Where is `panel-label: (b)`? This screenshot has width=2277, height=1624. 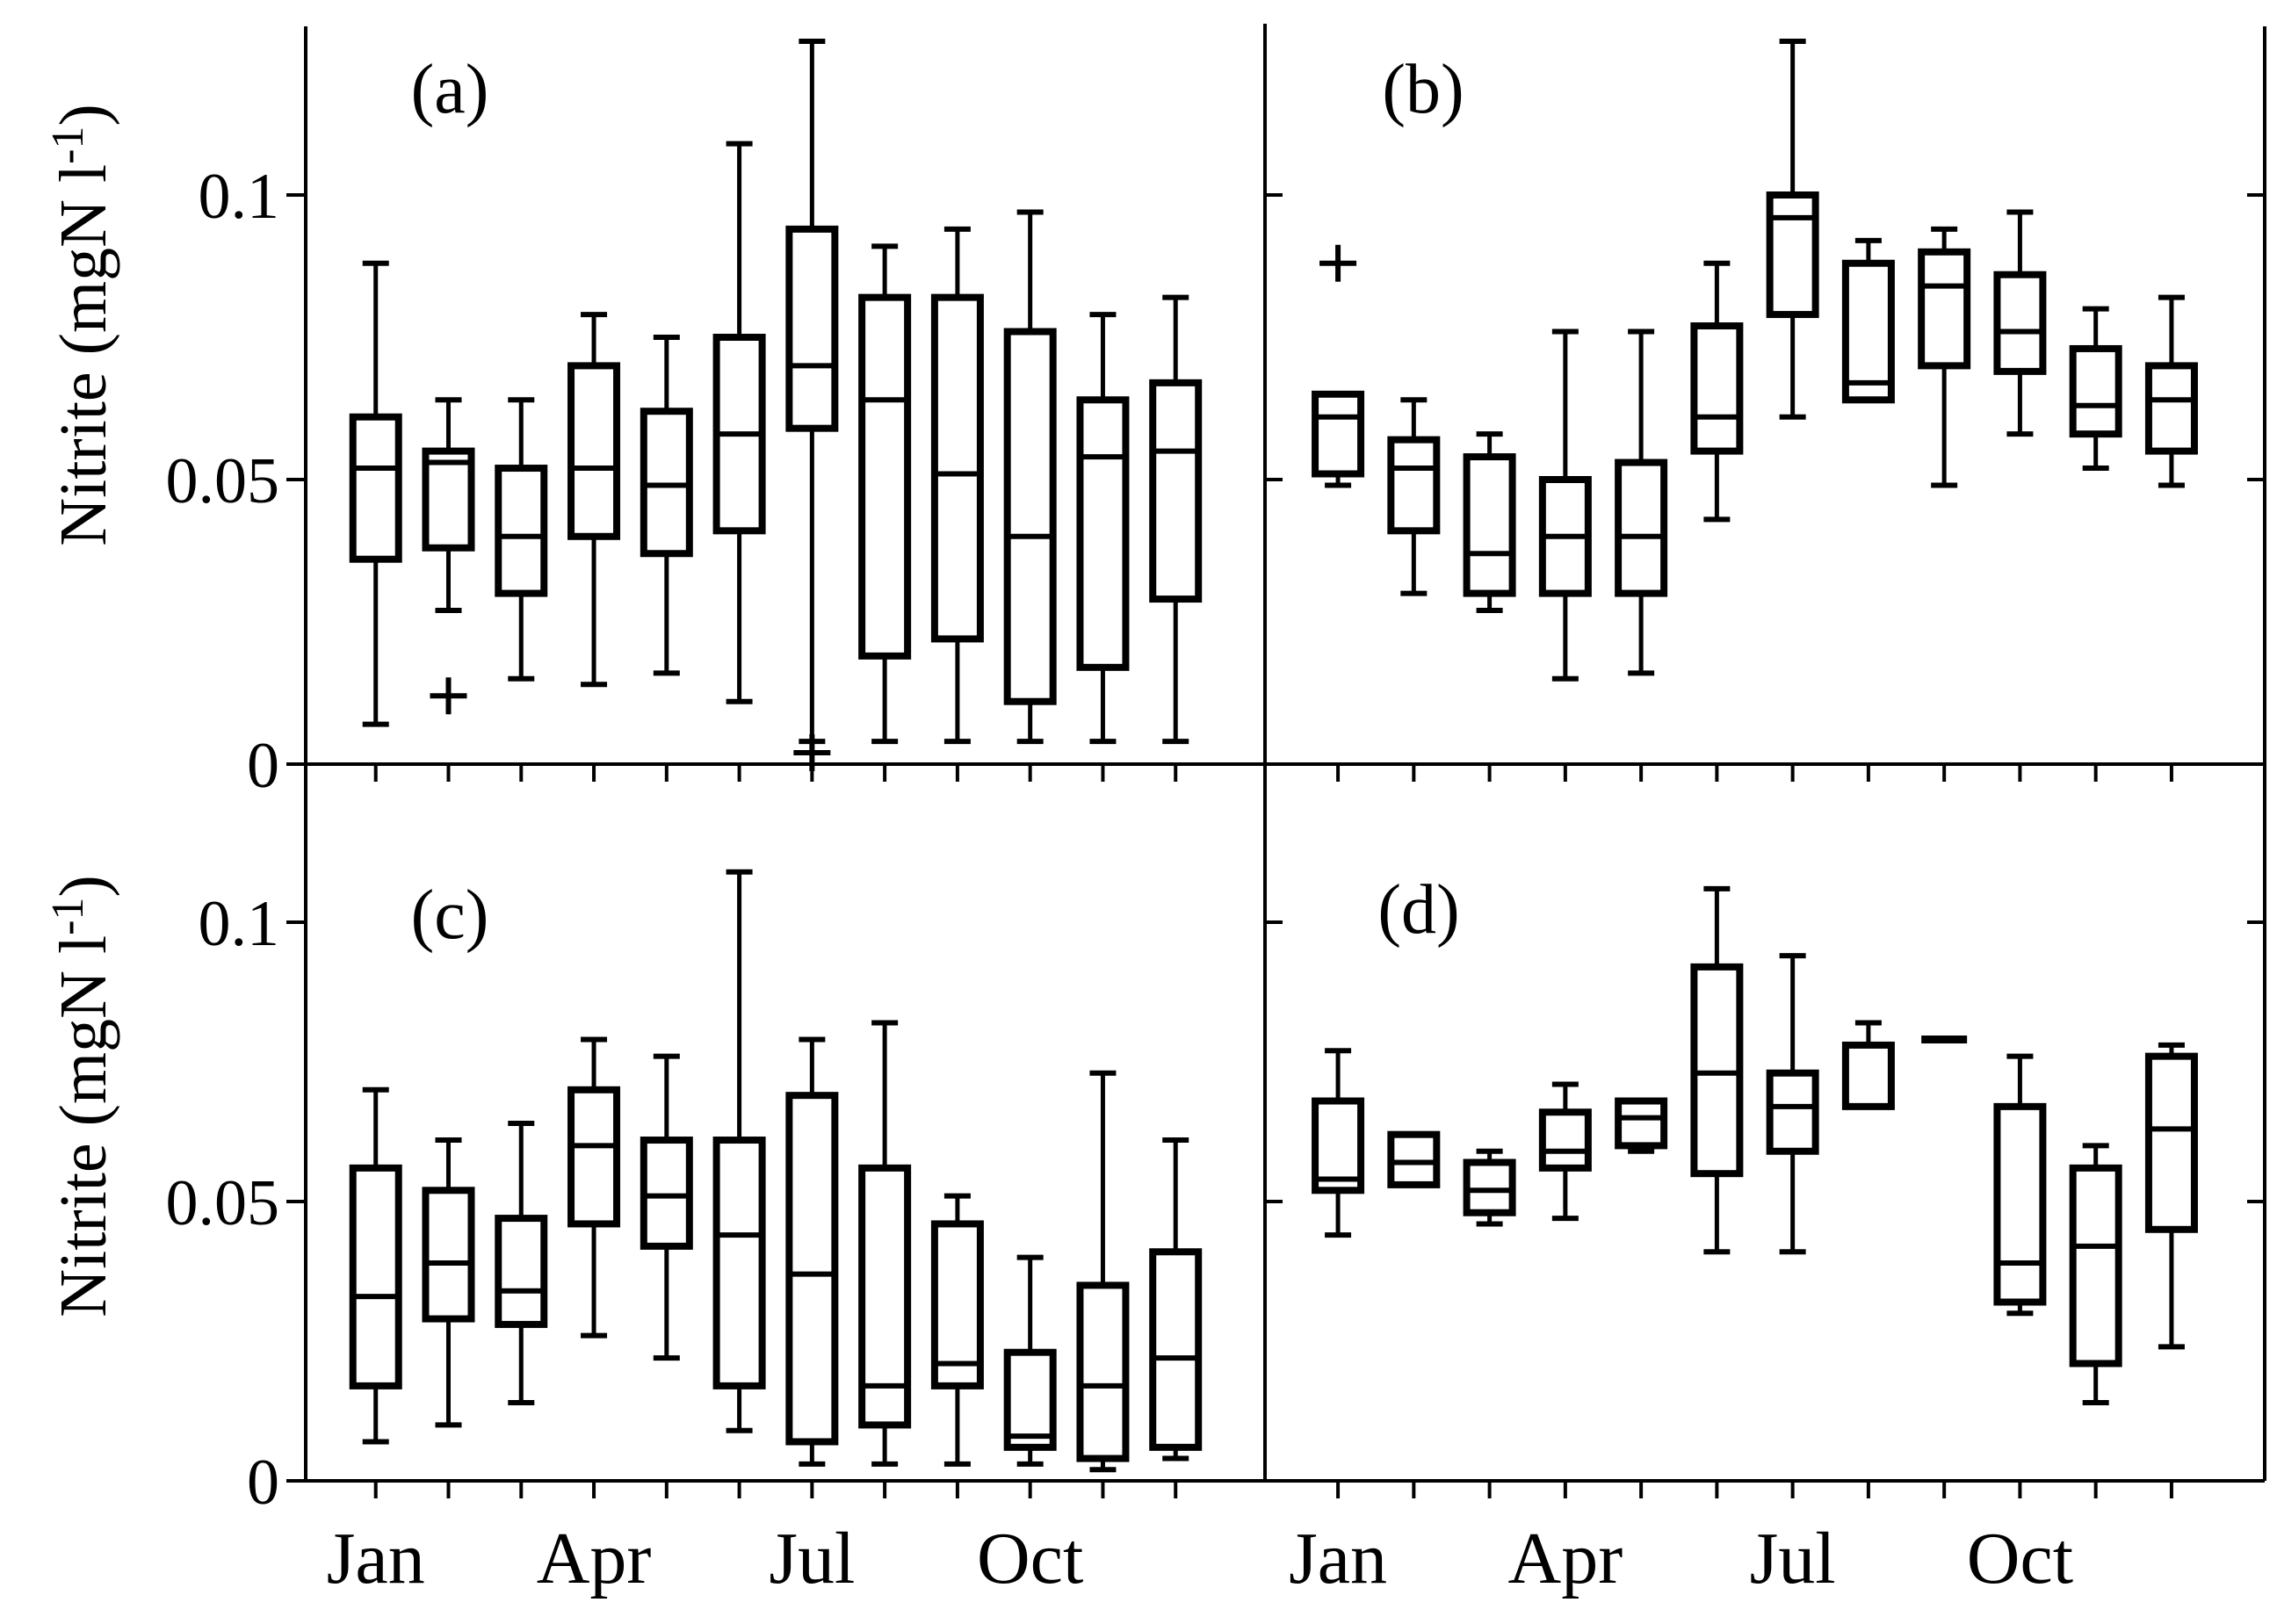 panel-label: (b) is located at coordinates (1423, 89).